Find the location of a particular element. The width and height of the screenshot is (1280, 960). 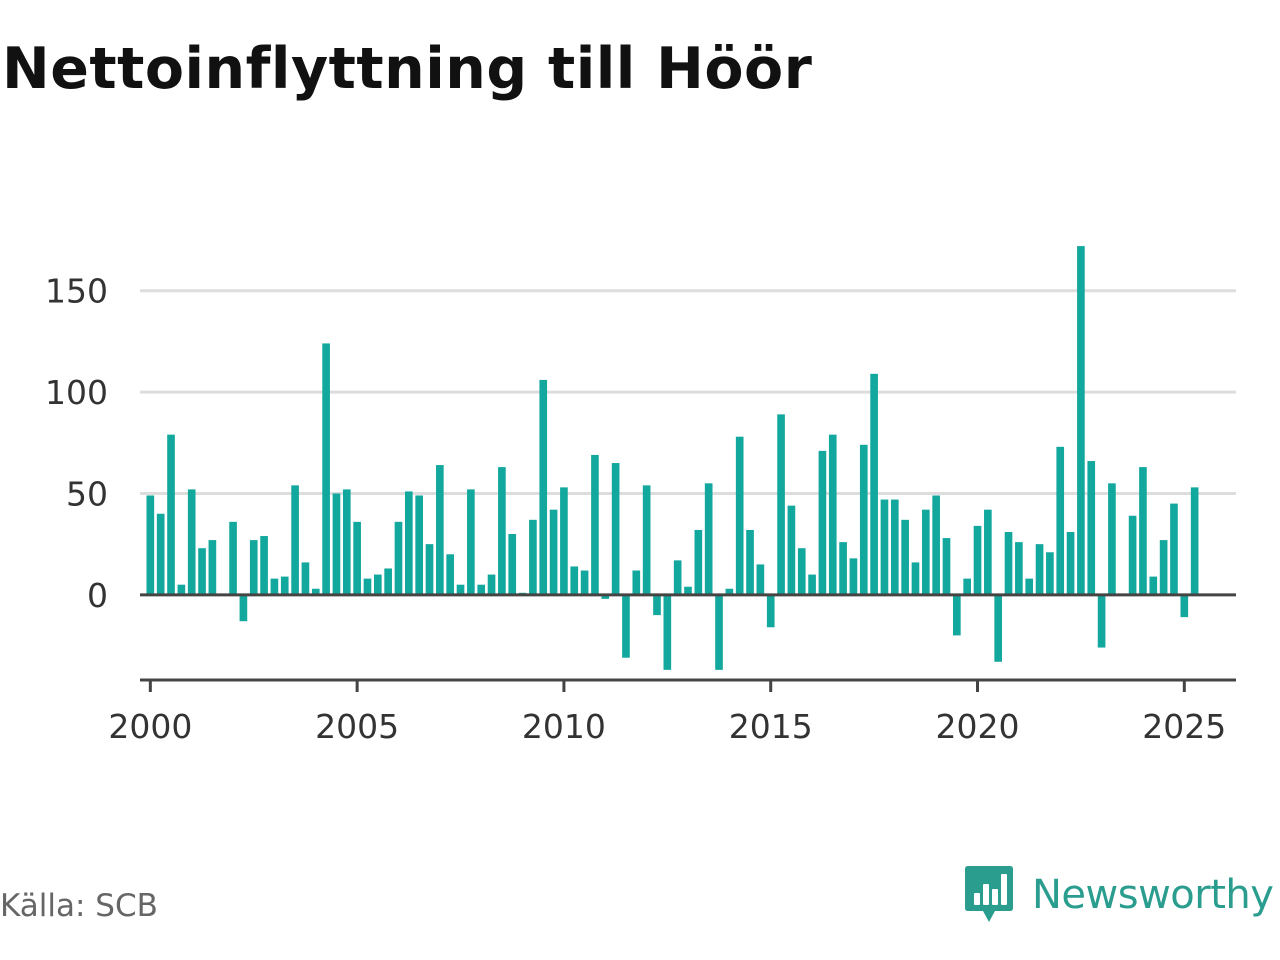

x-tick-label: 2000 is located at coordinates (150, 726).